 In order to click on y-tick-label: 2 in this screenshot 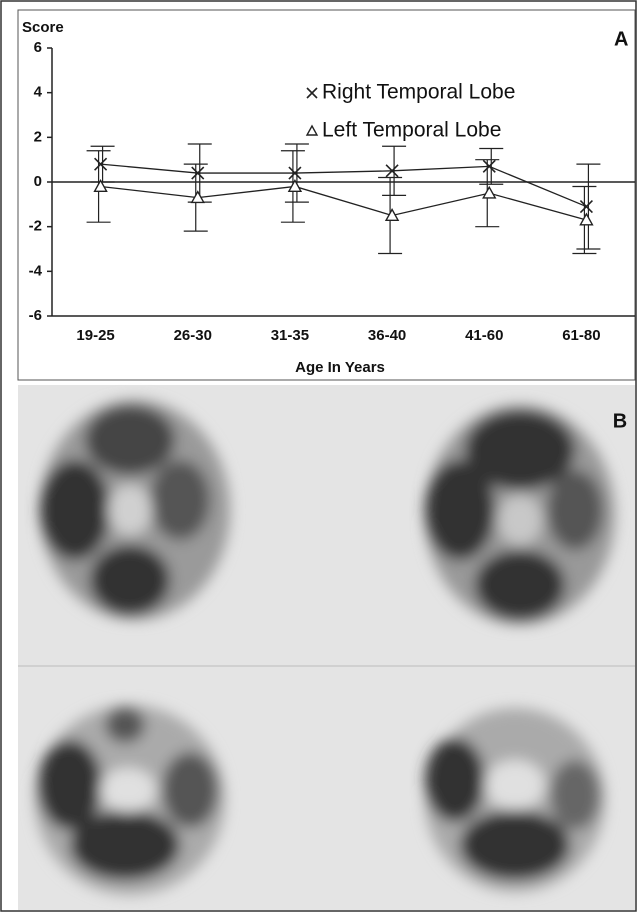, I will do `click(38, 136)`.